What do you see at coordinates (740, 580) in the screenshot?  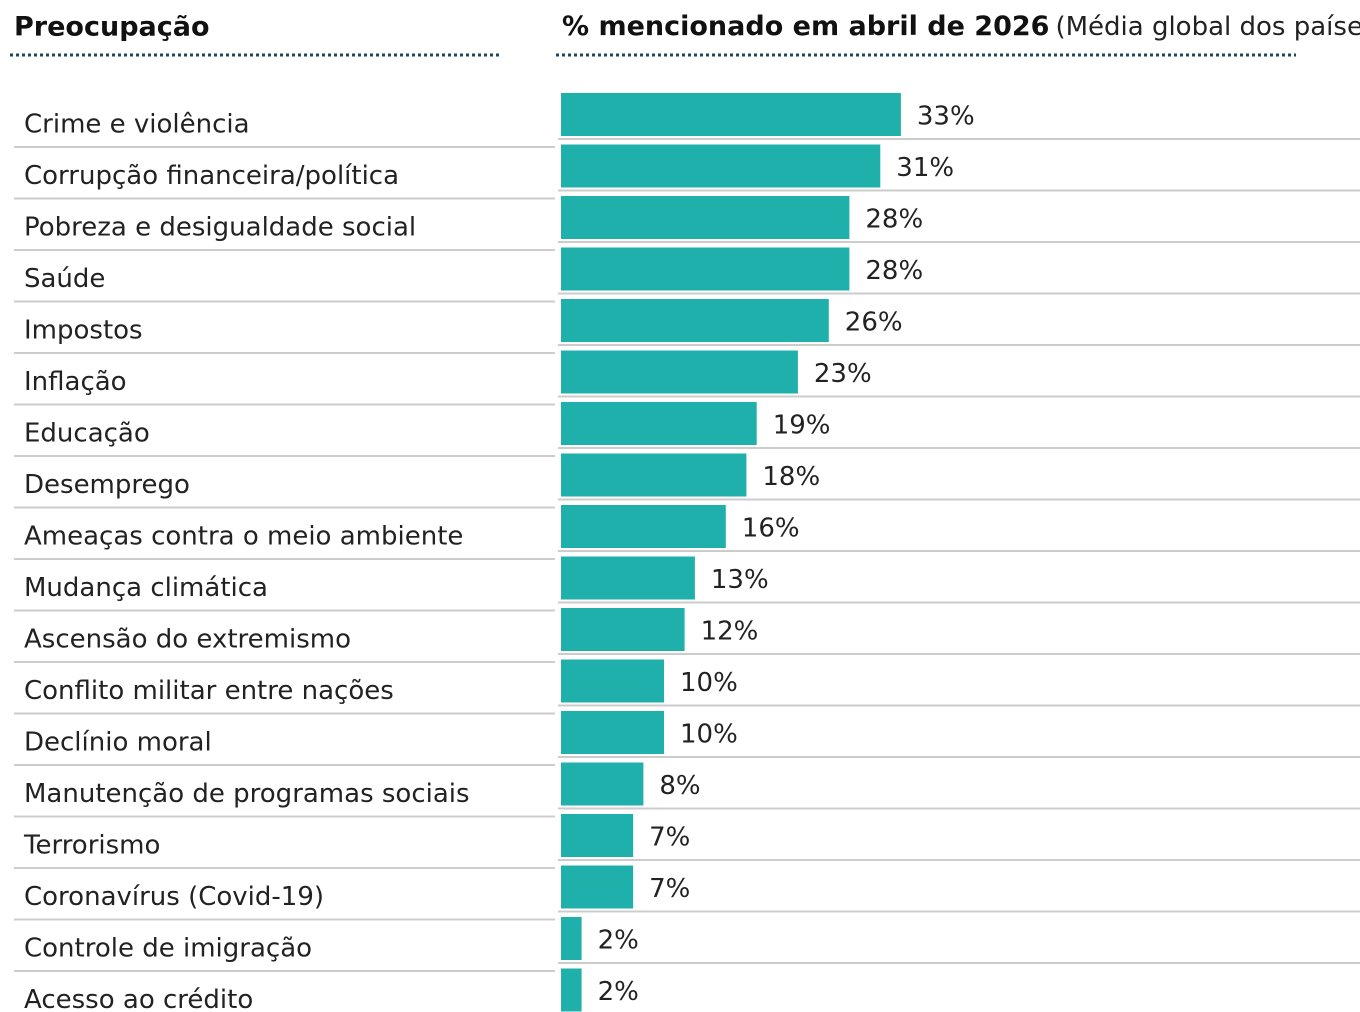 I see `value-label: 13%` at bounding box center [740, 580].